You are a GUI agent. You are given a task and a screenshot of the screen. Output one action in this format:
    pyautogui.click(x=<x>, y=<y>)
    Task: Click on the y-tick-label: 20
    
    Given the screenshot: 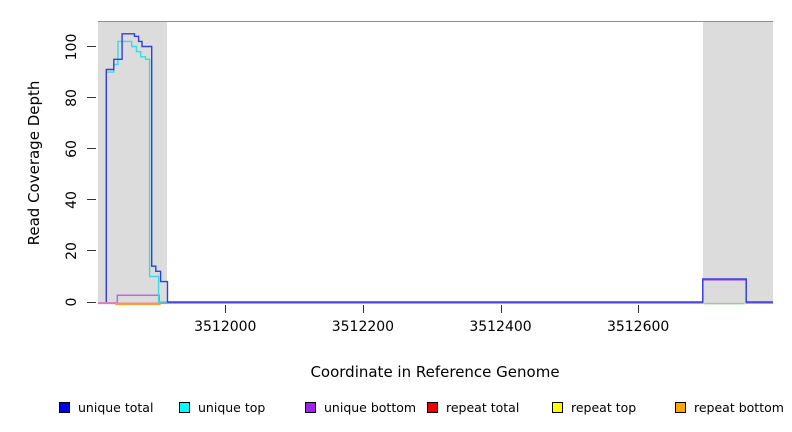 What is the action you would take?
    pyautogui.click(x=72, y=250)
    